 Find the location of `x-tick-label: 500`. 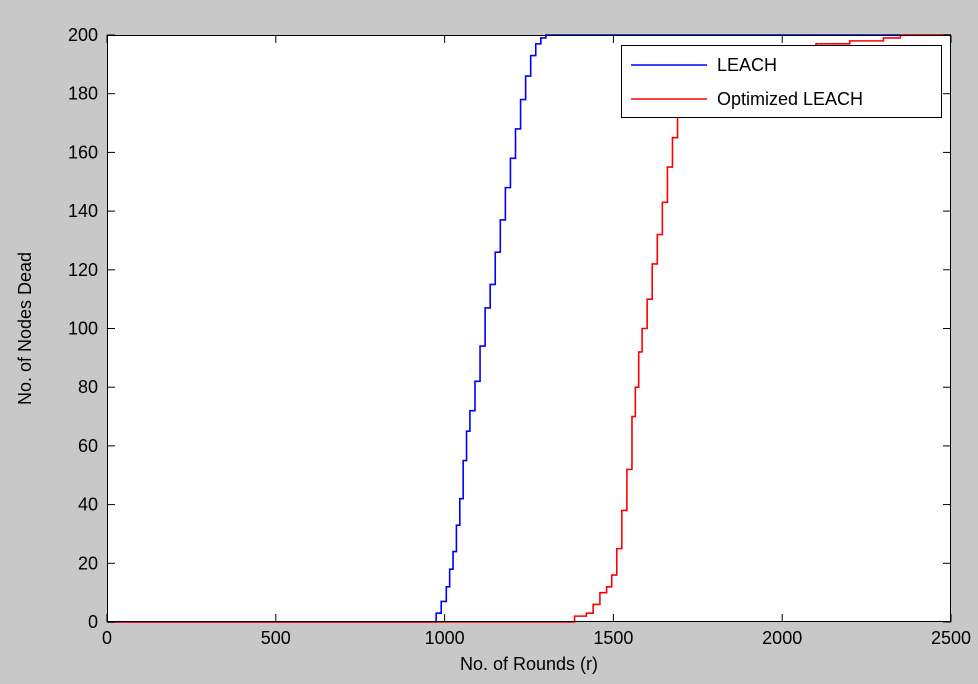

x-tick-label: 500 is located at coordinates (276, 638).